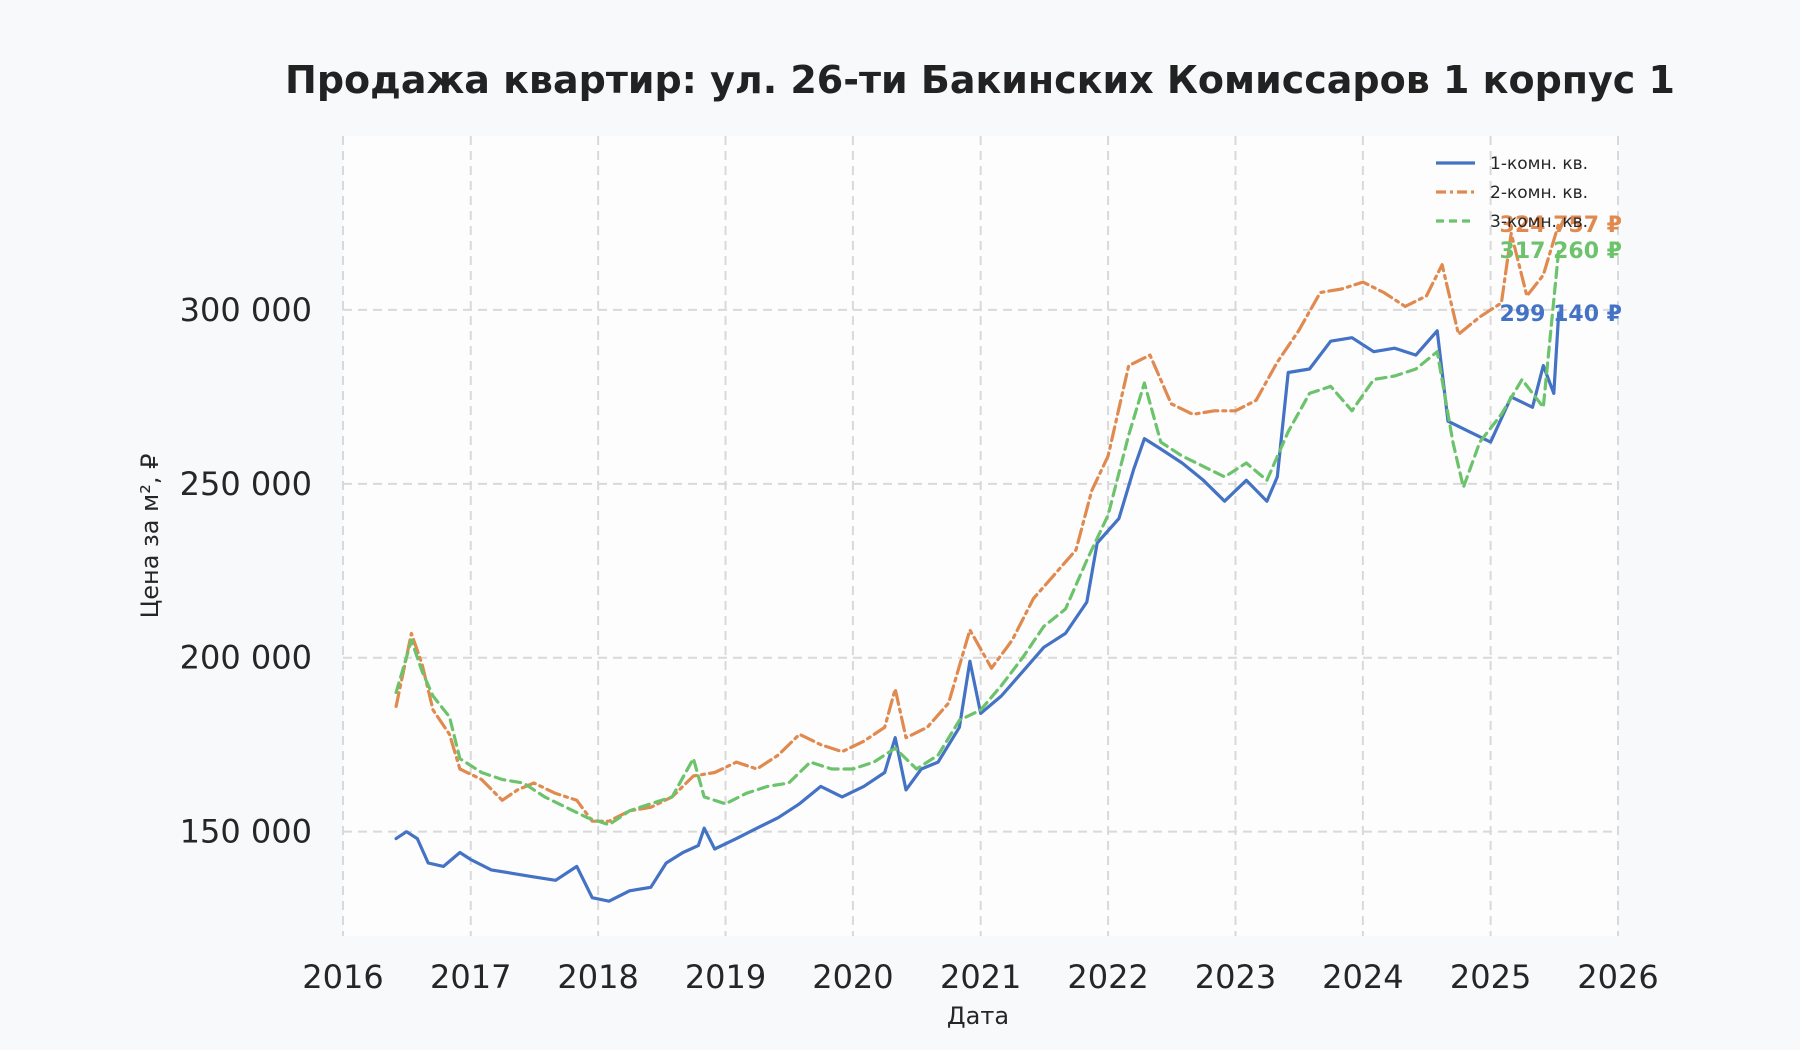 This screenshot has width=1800, height=1050. What do you see at coordinates (1235, 977) in the screenshot?
I see `x-tick-label: 2023` at bounding box center [1235, 977].